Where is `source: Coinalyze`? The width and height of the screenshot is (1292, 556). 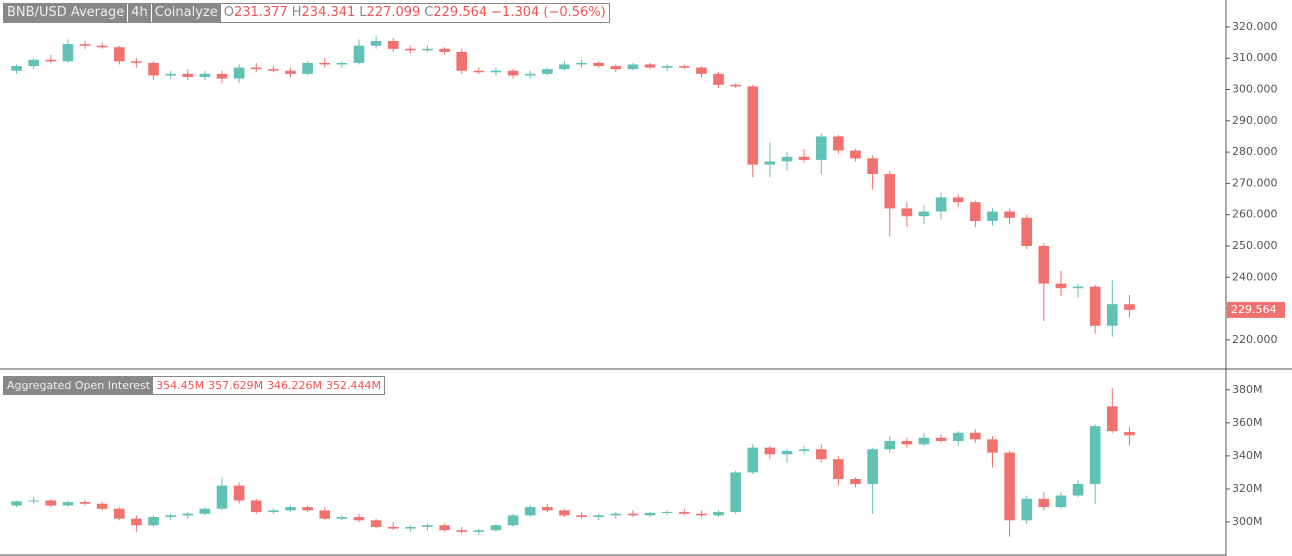 source: Coinalyze is located at coordinates (185, 13).